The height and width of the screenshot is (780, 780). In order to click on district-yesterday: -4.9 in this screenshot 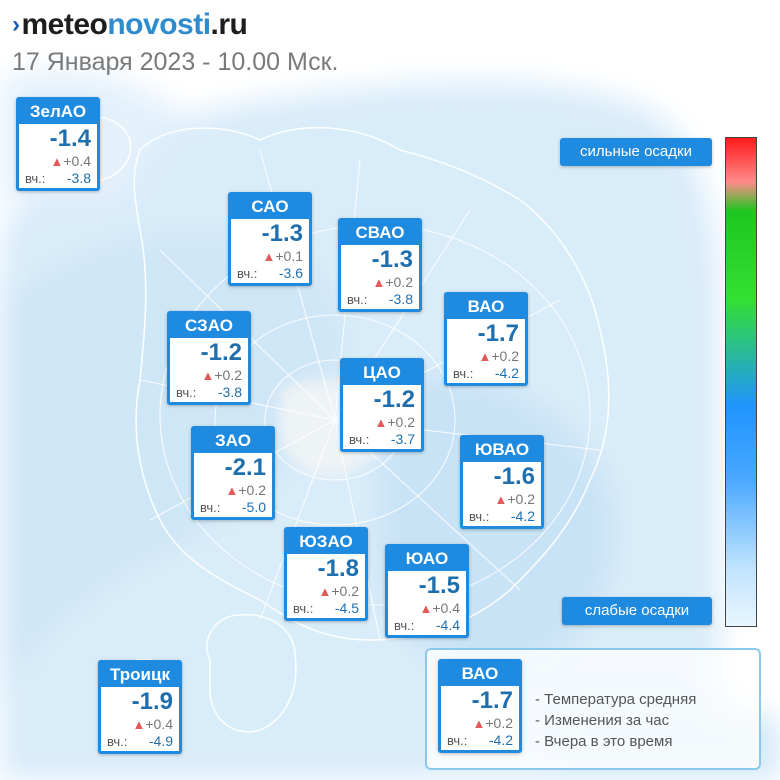, I will do `click(160, 741)`.